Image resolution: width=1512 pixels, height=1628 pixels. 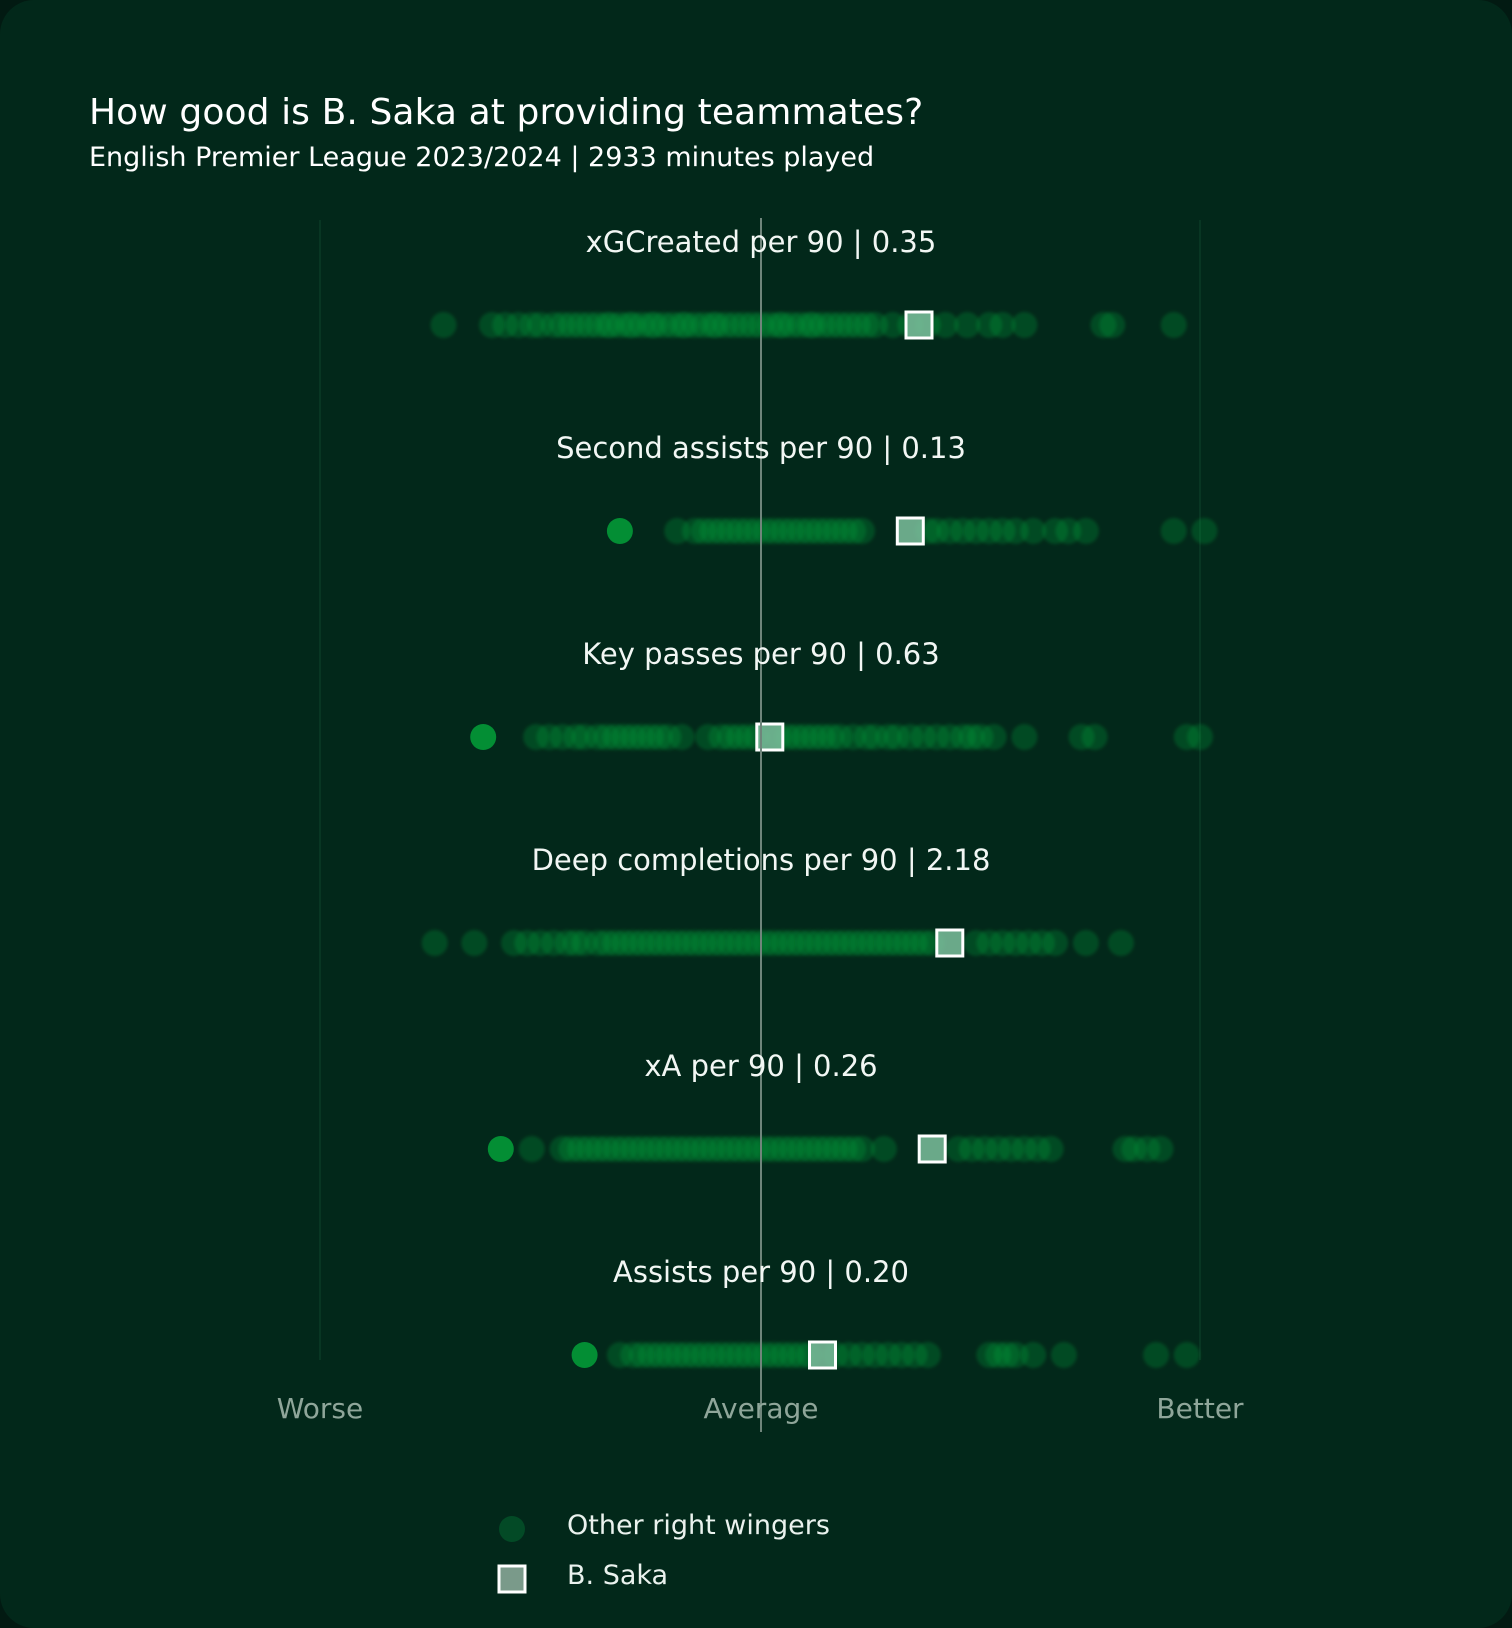 What do you see at coordinates (761, 1272) in the screenshot?
I see `metric-label: Assists per 90 | 0.20` at bounding box center [761, 1272].